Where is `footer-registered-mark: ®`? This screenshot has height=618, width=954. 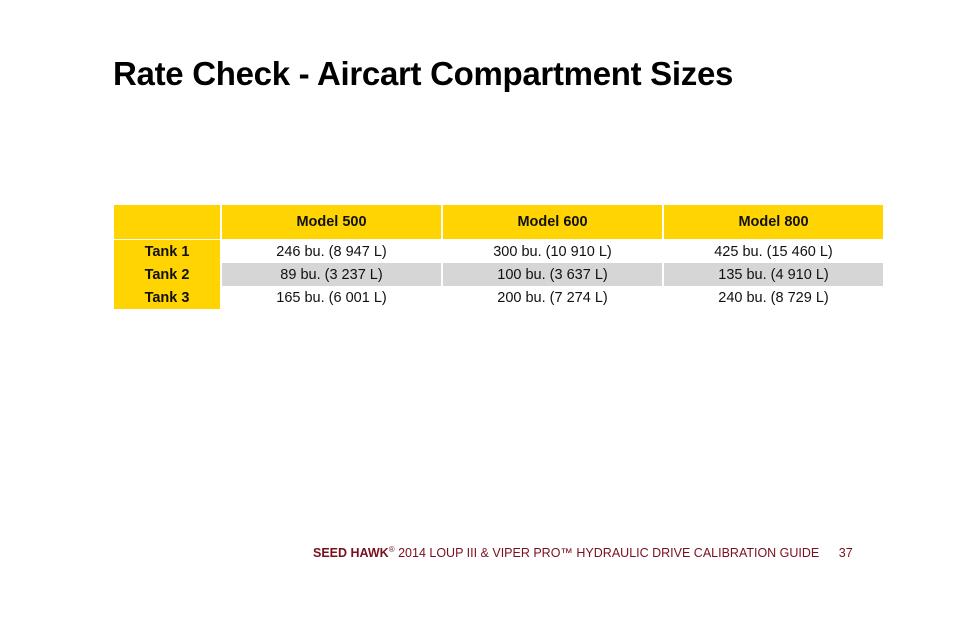
footer-registered-mark: ® is located at coordinates (391, 549).